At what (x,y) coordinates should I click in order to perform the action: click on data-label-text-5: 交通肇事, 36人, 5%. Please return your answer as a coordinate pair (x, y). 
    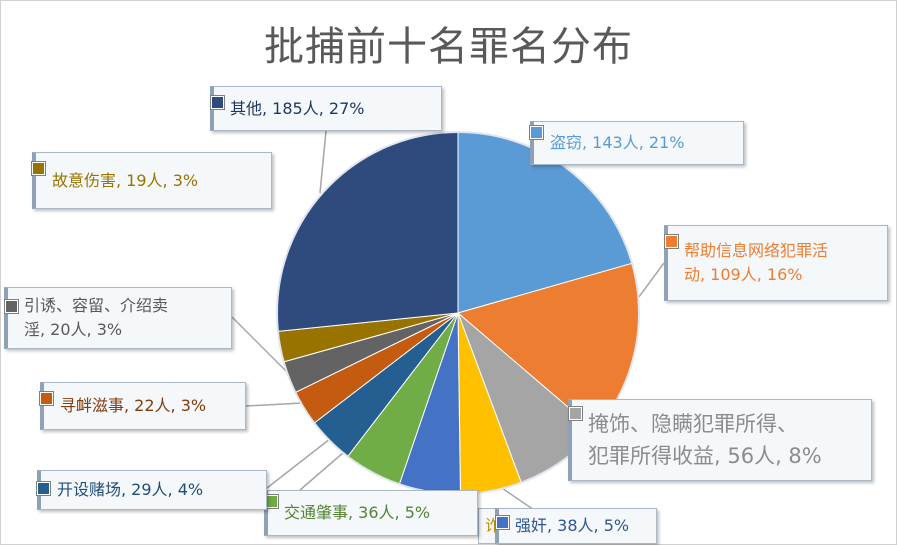
    Looking at the image, I should click on (357, 512).